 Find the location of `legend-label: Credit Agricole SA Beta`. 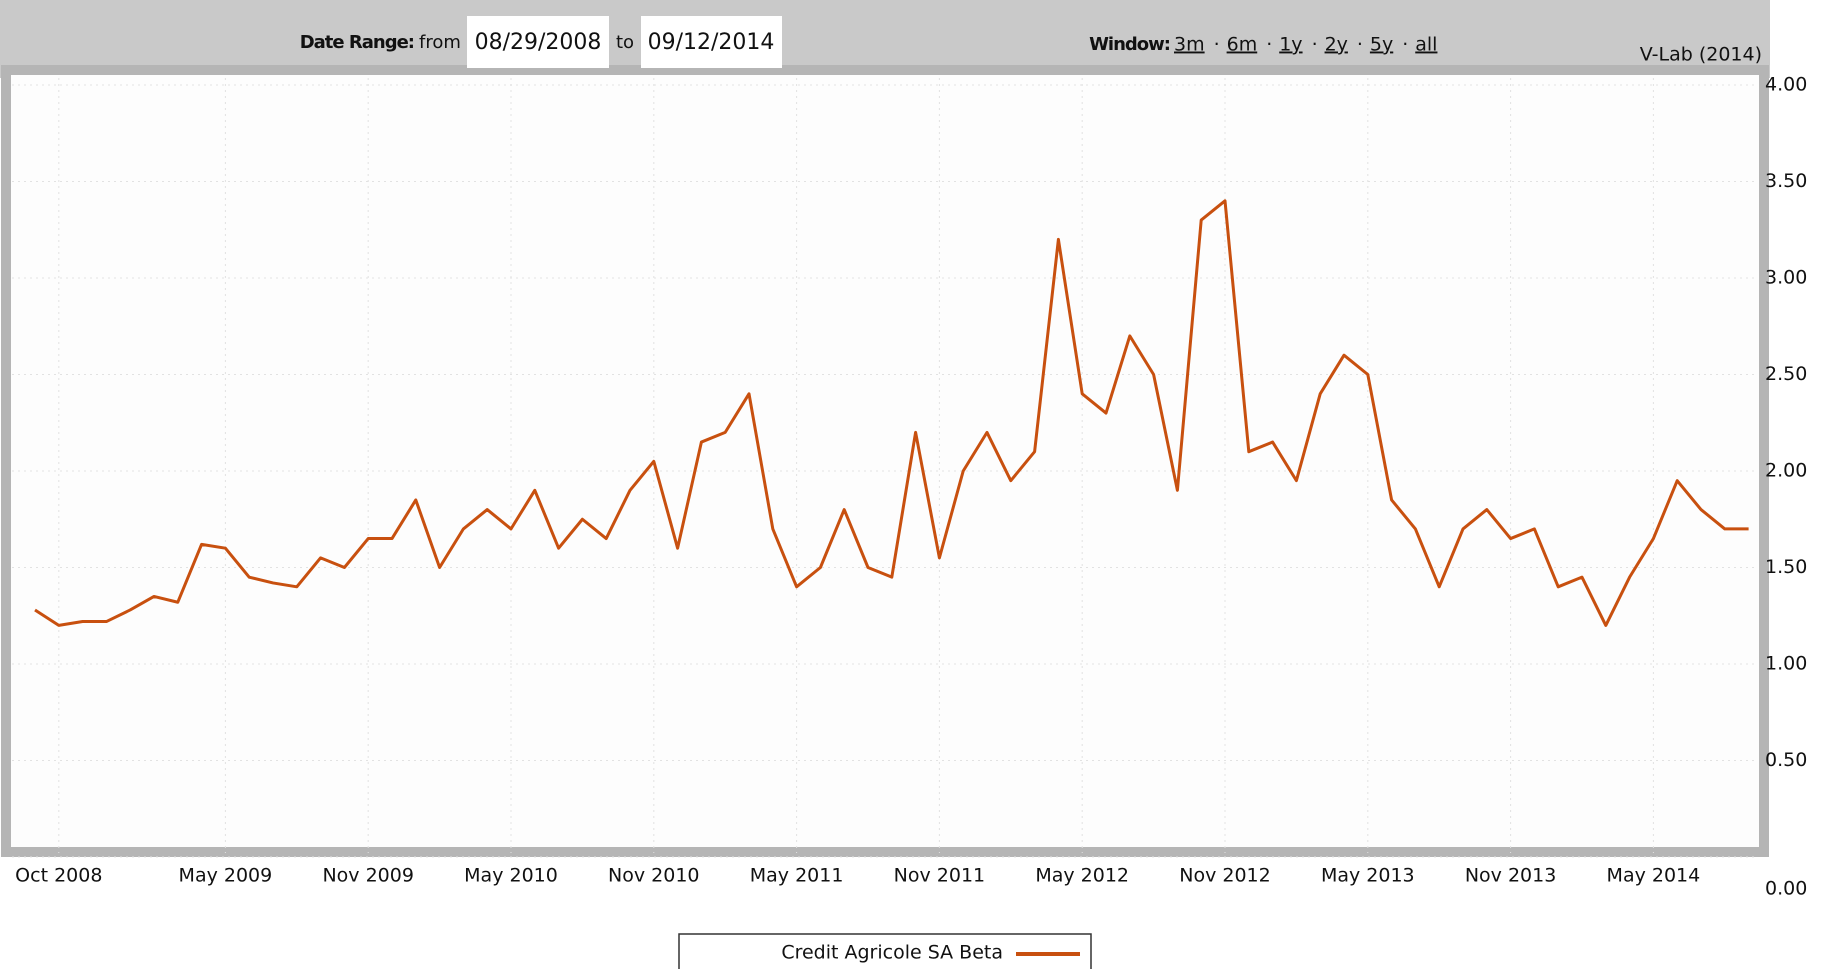

legend-label: Credit Agricole SA Beta is located at coordinates (892, 953).